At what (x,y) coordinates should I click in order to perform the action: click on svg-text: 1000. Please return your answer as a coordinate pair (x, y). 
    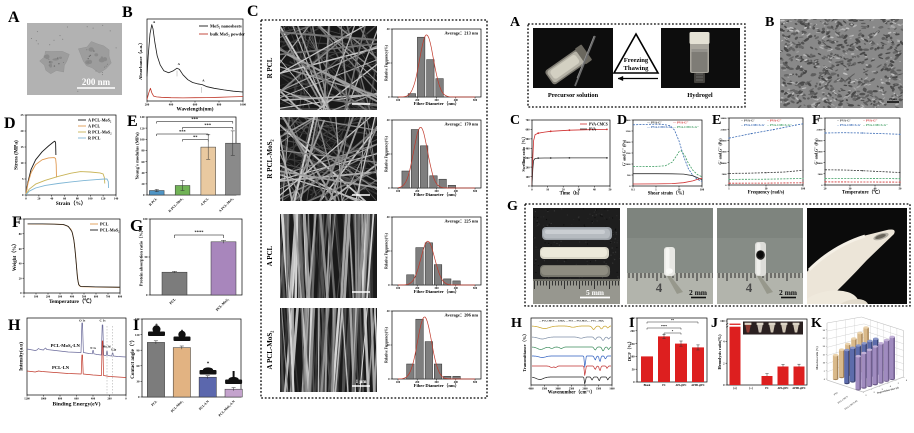
    Looking at the image, I should click on (44, 399).